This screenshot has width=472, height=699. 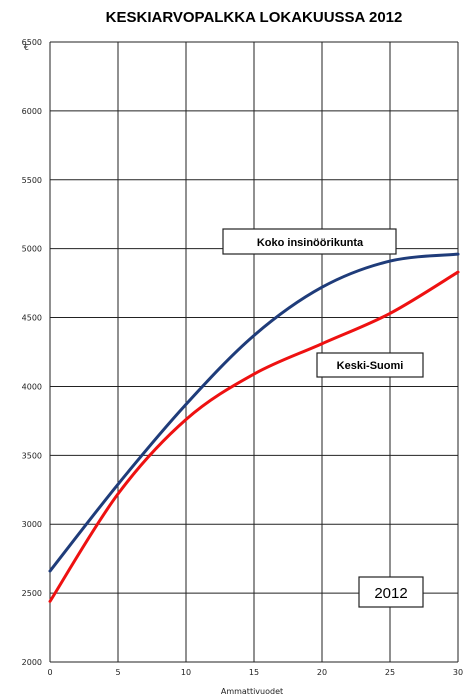 I want to click on y-tick-label: 4000, so click(x=32, y=386).